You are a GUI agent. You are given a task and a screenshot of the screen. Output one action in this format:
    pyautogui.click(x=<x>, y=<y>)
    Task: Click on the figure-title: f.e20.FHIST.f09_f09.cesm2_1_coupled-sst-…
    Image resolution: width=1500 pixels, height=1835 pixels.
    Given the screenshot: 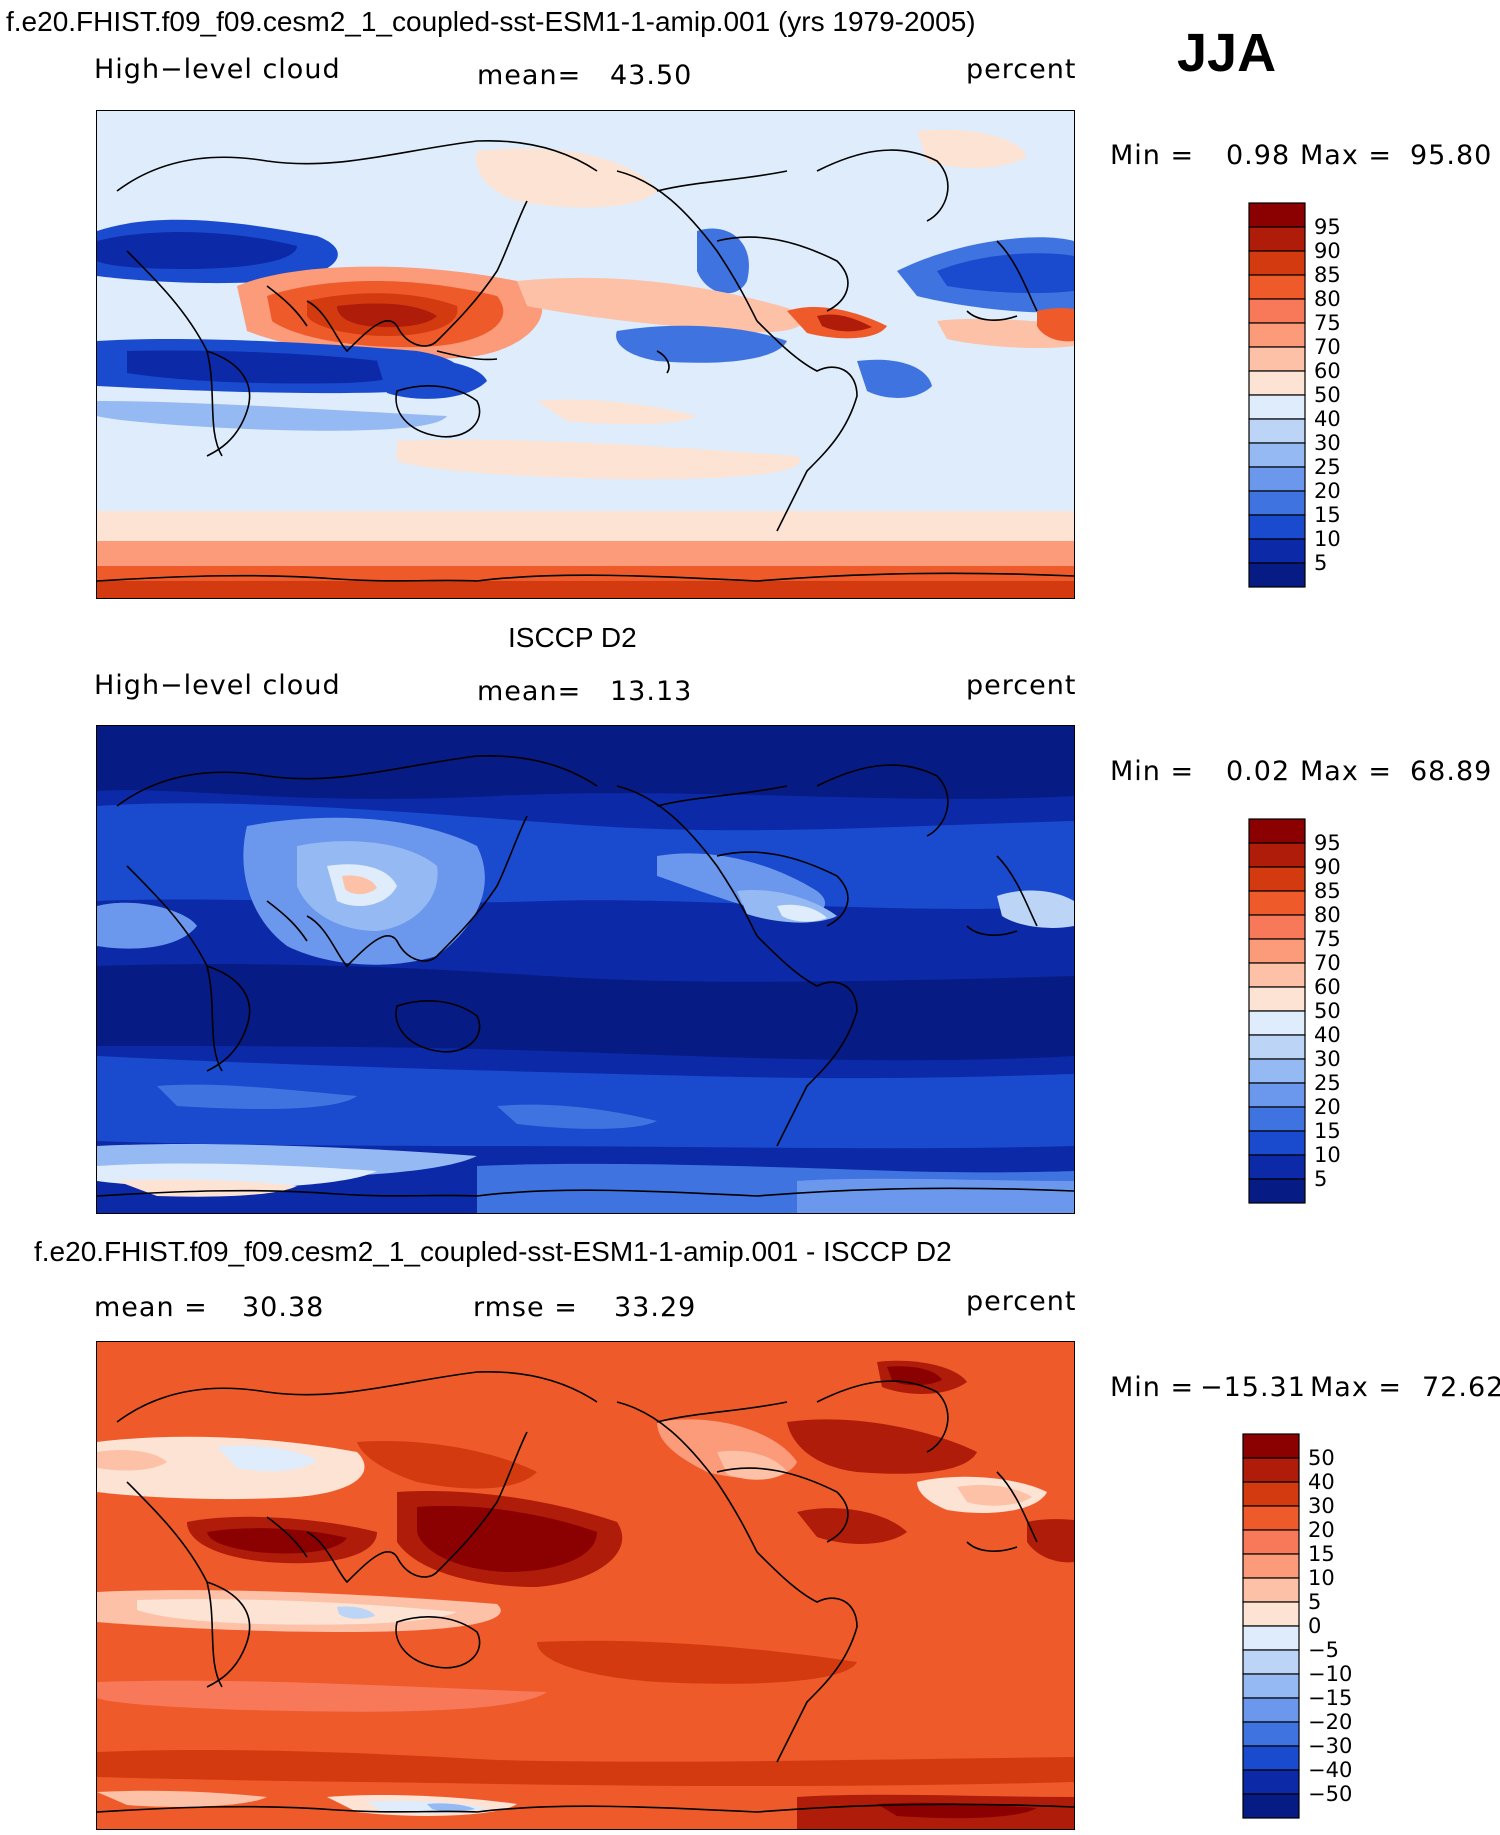 What is the action you would take?
    pyautogui.click(x=491, y=21)
    